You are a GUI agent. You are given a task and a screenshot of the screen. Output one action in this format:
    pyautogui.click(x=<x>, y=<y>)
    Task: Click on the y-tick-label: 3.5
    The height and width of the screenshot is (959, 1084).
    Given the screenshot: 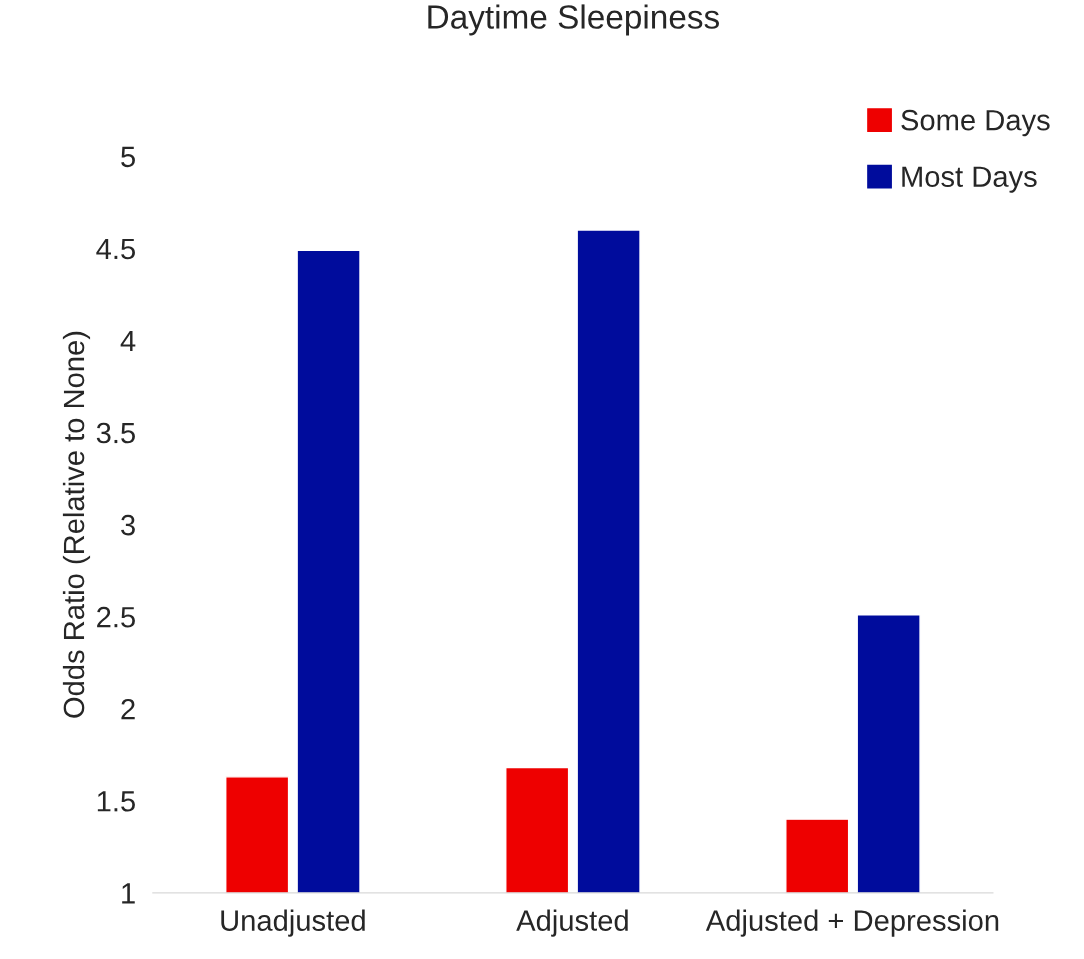 What is the action you would take?
    pyautogui.click(x=115, y=433)
    